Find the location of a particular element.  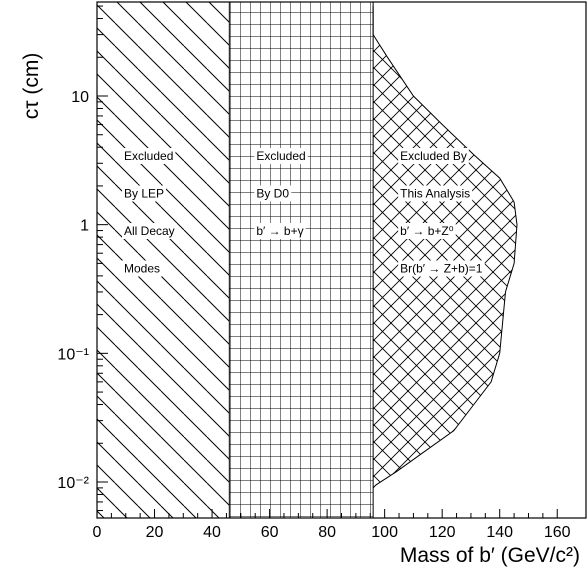

x-tick-label: 20 is located at coordinates (155, 532).